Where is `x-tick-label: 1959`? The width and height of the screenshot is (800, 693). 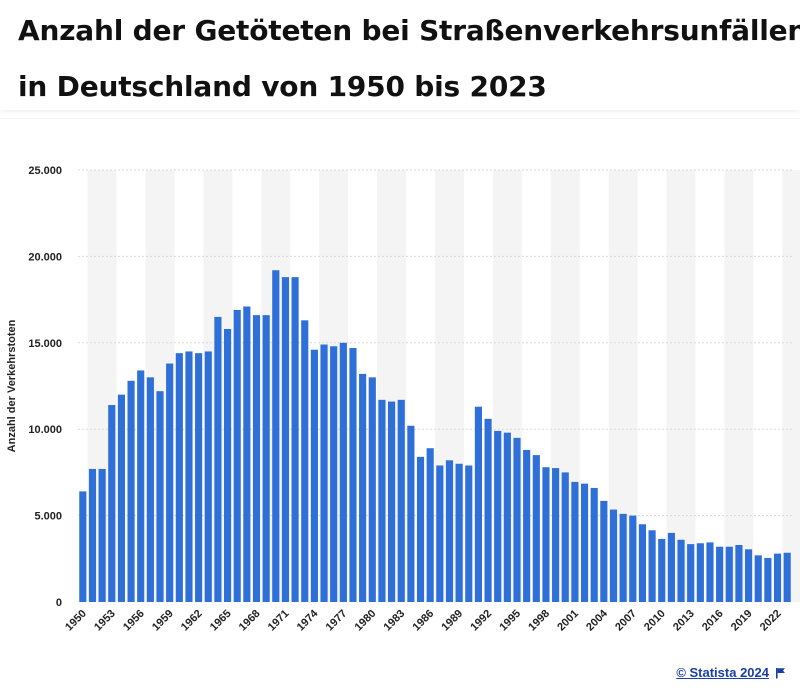
x-tick-label: 1959 is located at coordinates (163, 621).